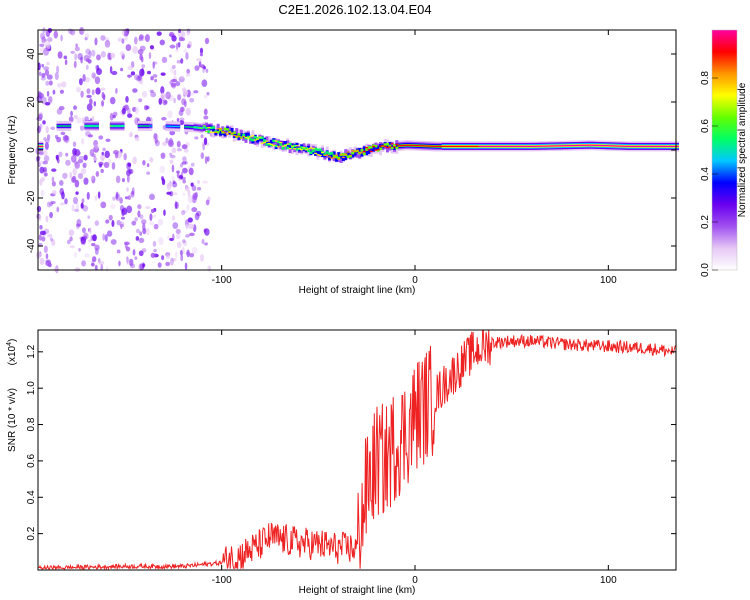  I want to click on colorbar-gradient, so click(724, 150).